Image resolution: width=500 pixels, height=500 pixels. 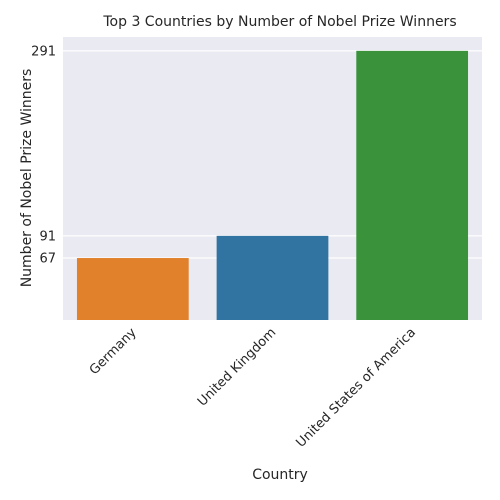 What do you see at coordinates (237, 367) in the screenshot?
I see `x-tick-label-1: United Kingdom` at bounding box center [237, 367].